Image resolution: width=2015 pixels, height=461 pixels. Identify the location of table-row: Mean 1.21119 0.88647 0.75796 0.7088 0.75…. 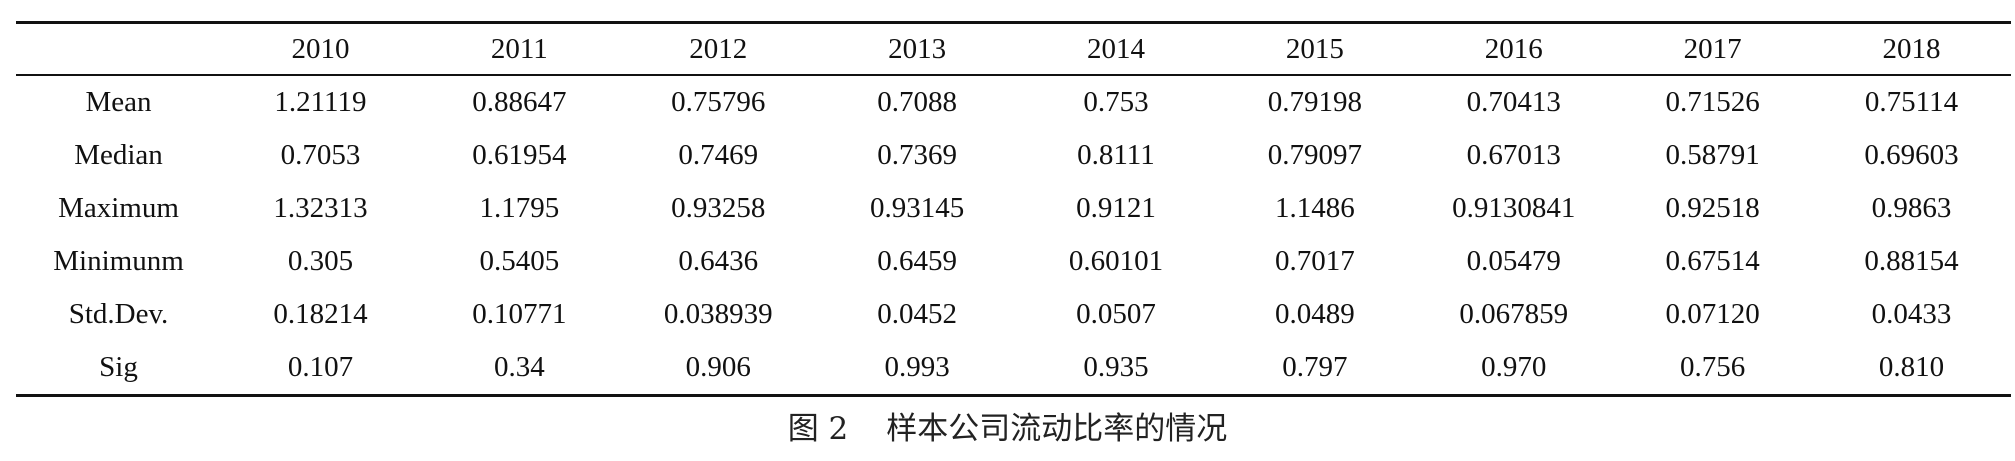
(1013, 102).